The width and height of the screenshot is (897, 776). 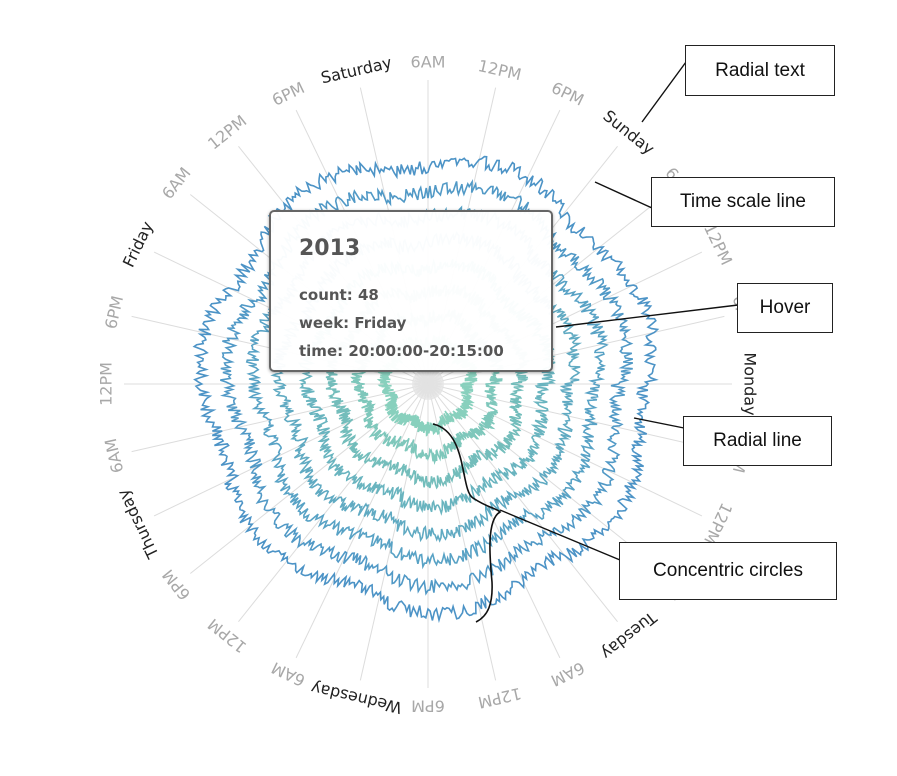 What do you see at coordinates (628, 132) in the screenshot?
I see `day-label-sunday: Sunday` at bounding box center [628, 132].